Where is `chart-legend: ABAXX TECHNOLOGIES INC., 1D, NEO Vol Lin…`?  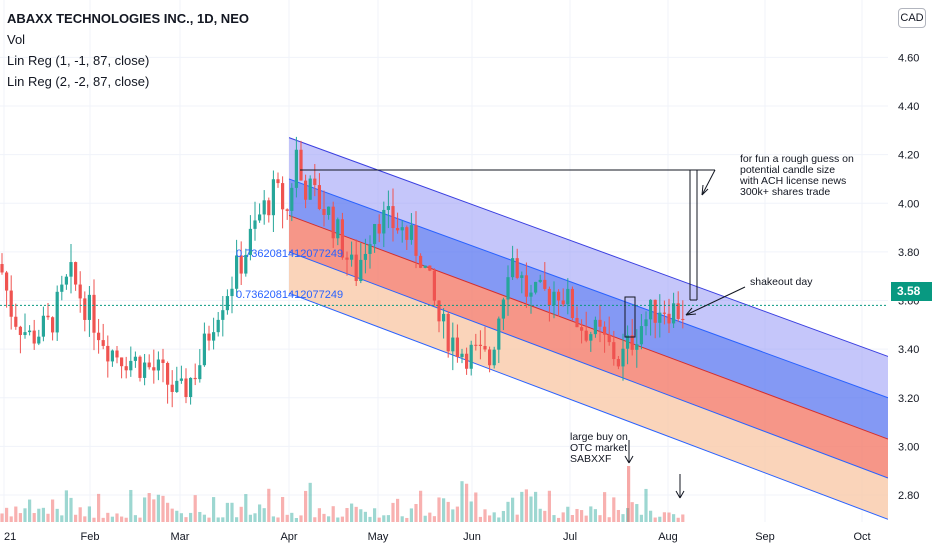 chart-legend: ABAXX TECHNOLOGIES INC., 1D, NEO Vol Lin… is located at coordinates (128, 50).